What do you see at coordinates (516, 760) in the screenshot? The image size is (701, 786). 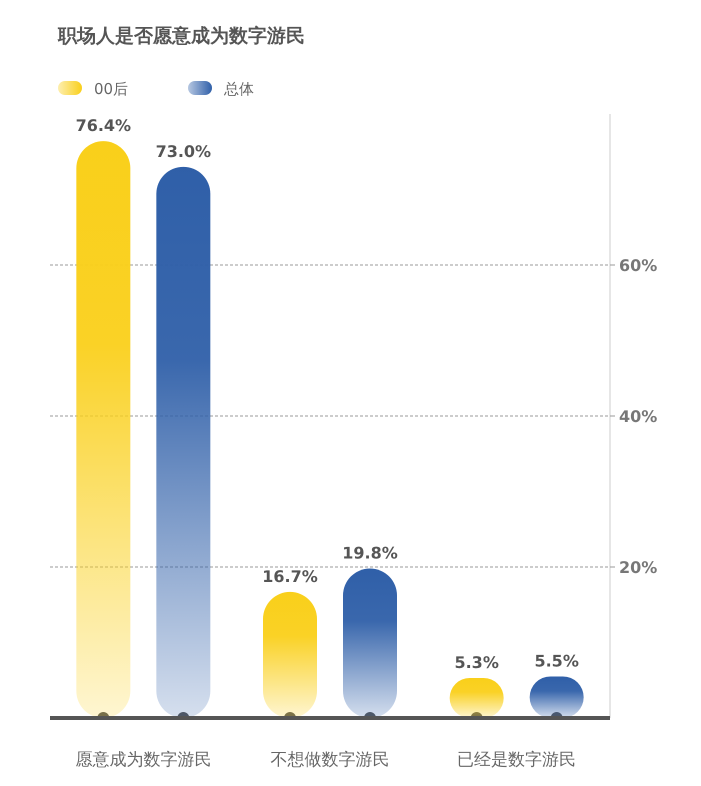 I see `x-tick-label: 已经是数字游民` at bounding box center [516, 760].